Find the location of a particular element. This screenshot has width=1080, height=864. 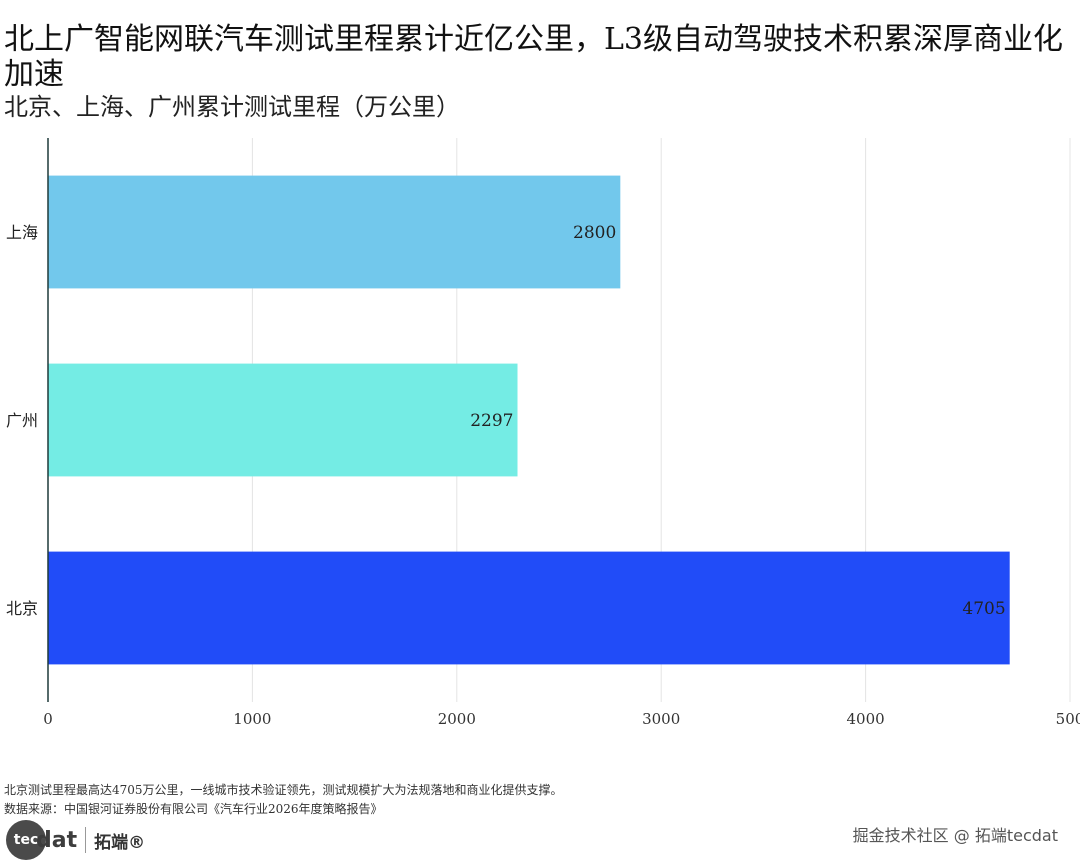

y-category-label: 北京 is located at coordinates (22, 608).